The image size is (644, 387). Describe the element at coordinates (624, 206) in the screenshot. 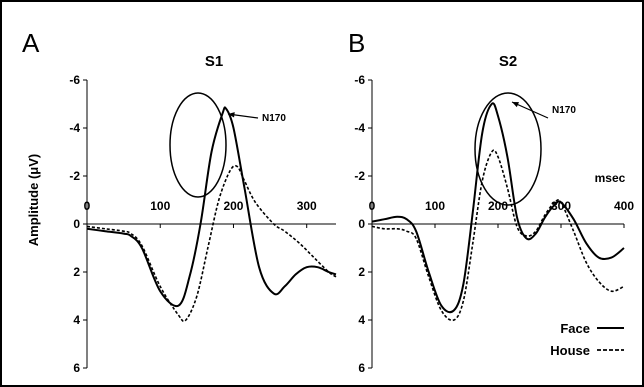

I see `x-tick-label: 400` at that location.